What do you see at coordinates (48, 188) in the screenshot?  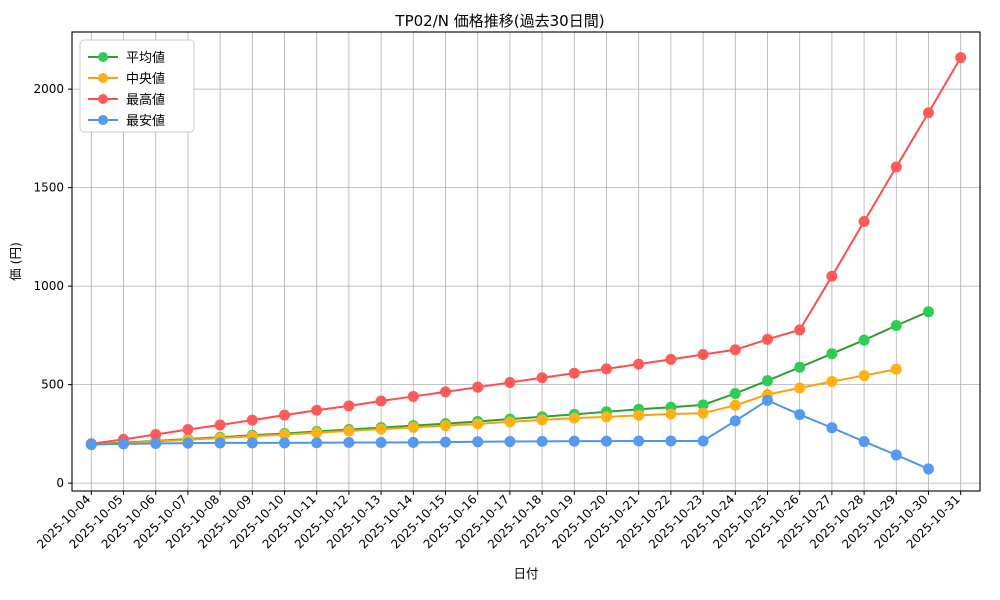 I see `y-axis-tick-label: 1500` at bounding box center [48, 188].